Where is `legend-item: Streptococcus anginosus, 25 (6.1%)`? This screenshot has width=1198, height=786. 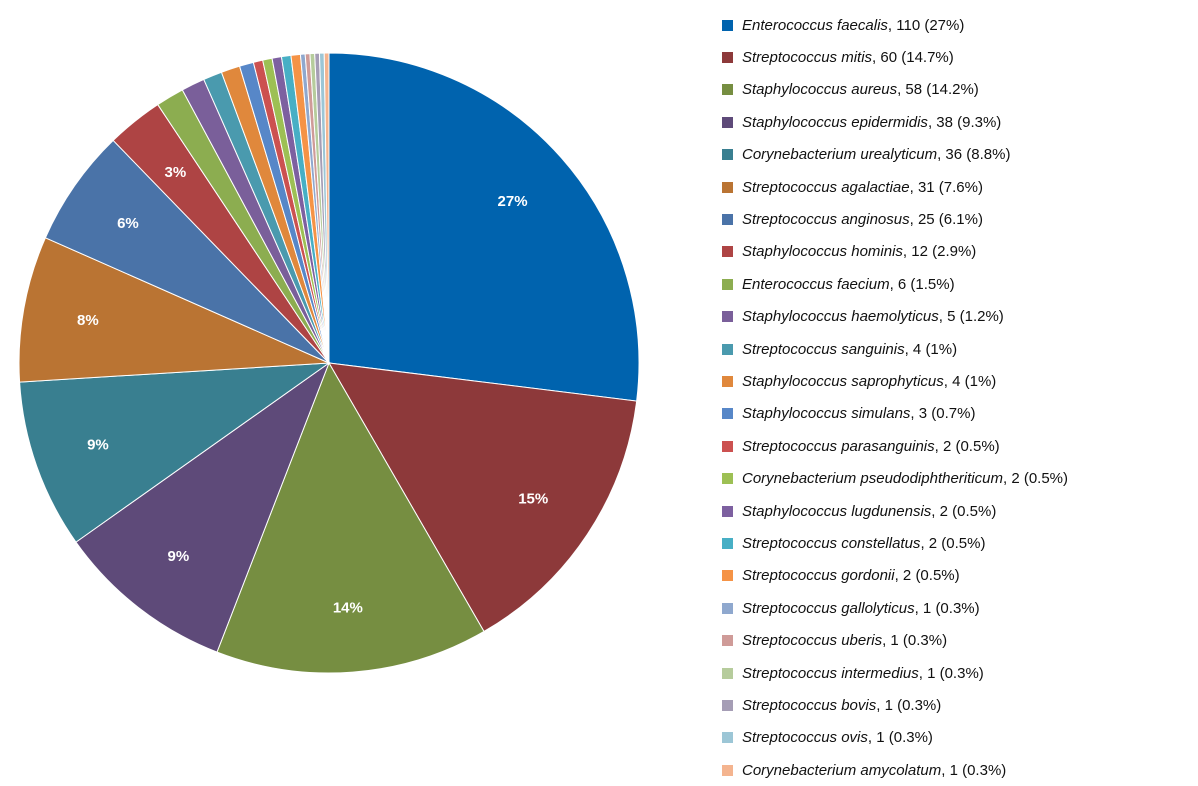 legend-item: Streptococcus anginosus, 25 (6.1%) is located at coordinates (895, 219).